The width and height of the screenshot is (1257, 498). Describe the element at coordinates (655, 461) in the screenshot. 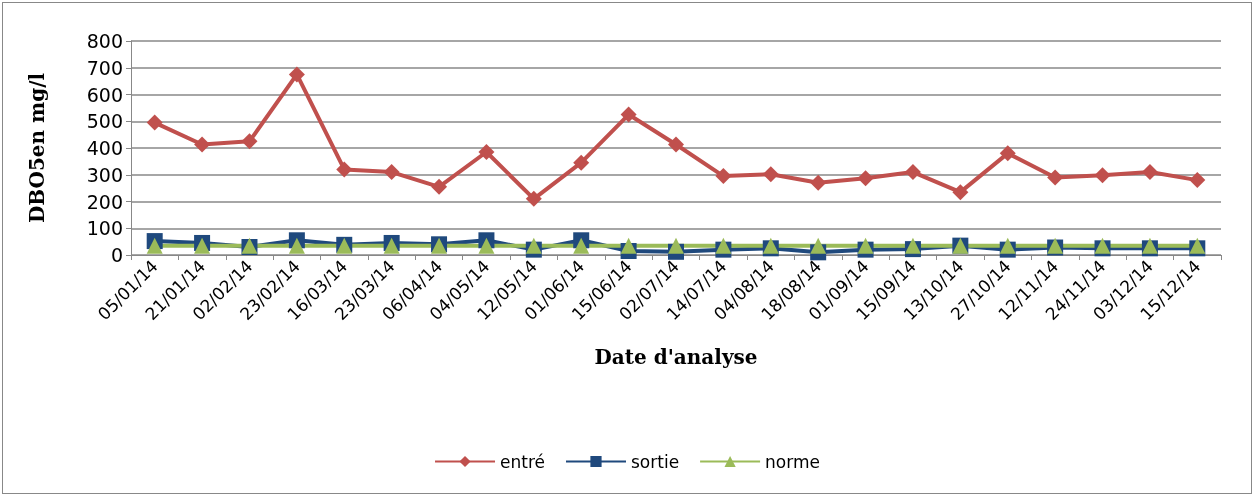

I see `legend-label: sortie` at that location.